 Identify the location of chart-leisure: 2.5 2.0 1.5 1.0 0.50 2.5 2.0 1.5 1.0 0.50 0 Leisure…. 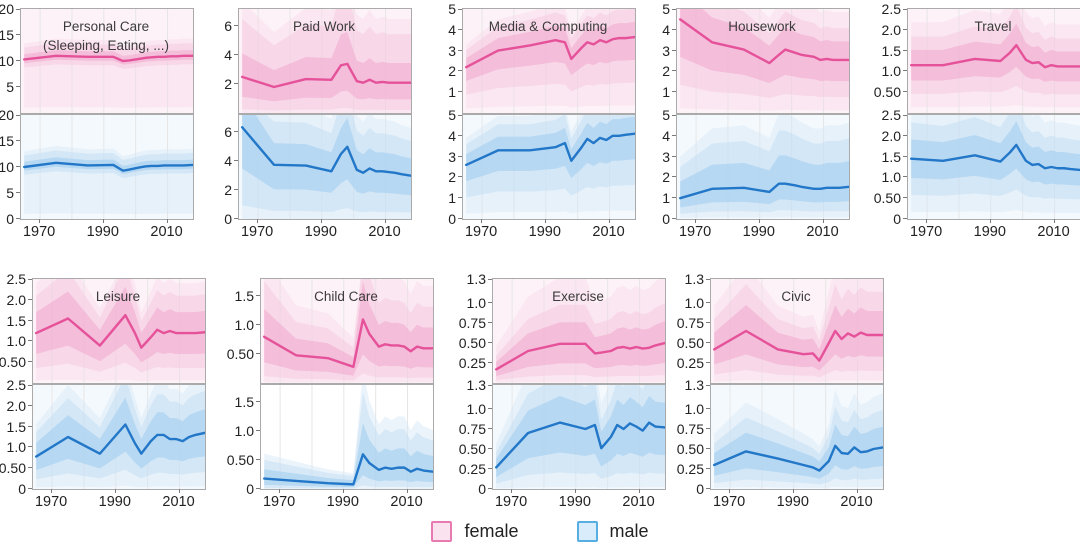
(104, 395).